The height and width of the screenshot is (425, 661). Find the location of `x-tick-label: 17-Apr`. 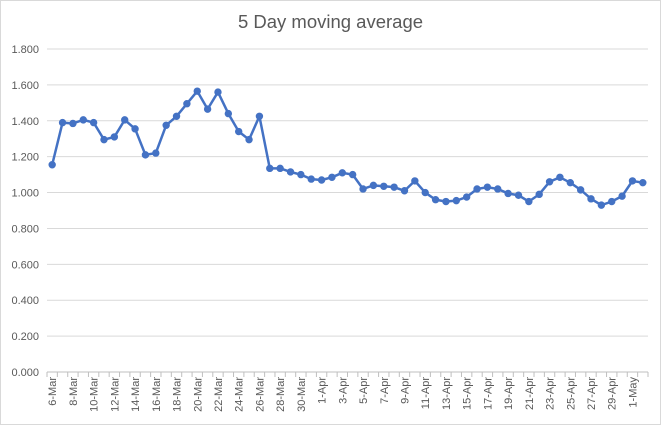

x-tick-label: 17-Apr is located at coordinates (488, 393).